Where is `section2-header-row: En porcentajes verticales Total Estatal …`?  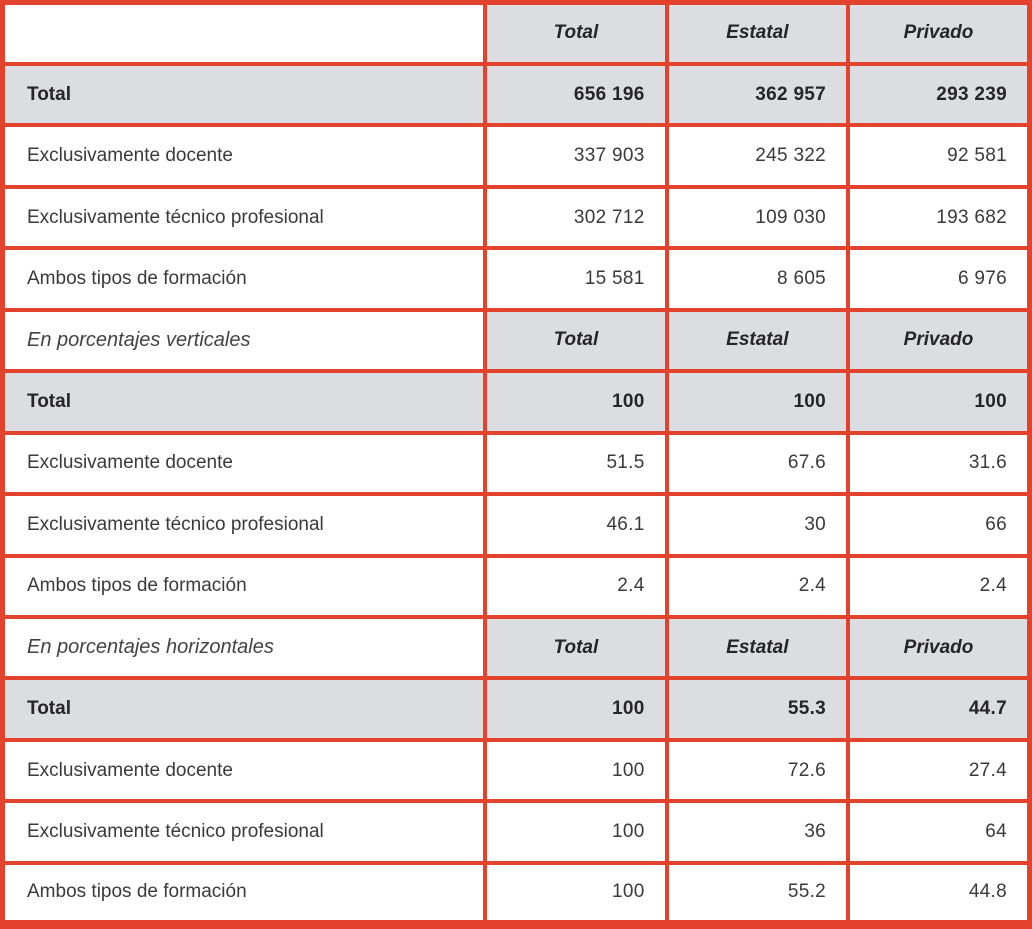
section2-header-row: En porcentajes verticales Total Estatal … is located at coordinates (516, 340).